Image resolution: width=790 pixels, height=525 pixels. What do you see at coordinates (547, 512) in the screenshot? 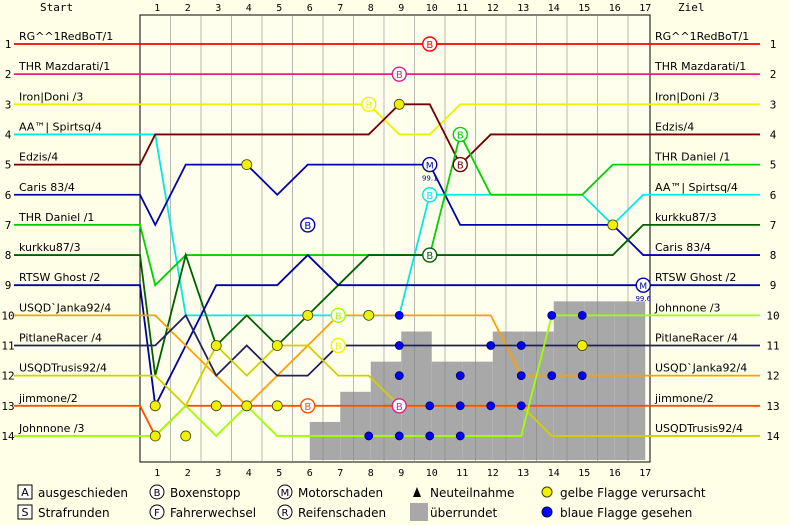
I see `legend-blue-dot` at bounding box center [547, 512].